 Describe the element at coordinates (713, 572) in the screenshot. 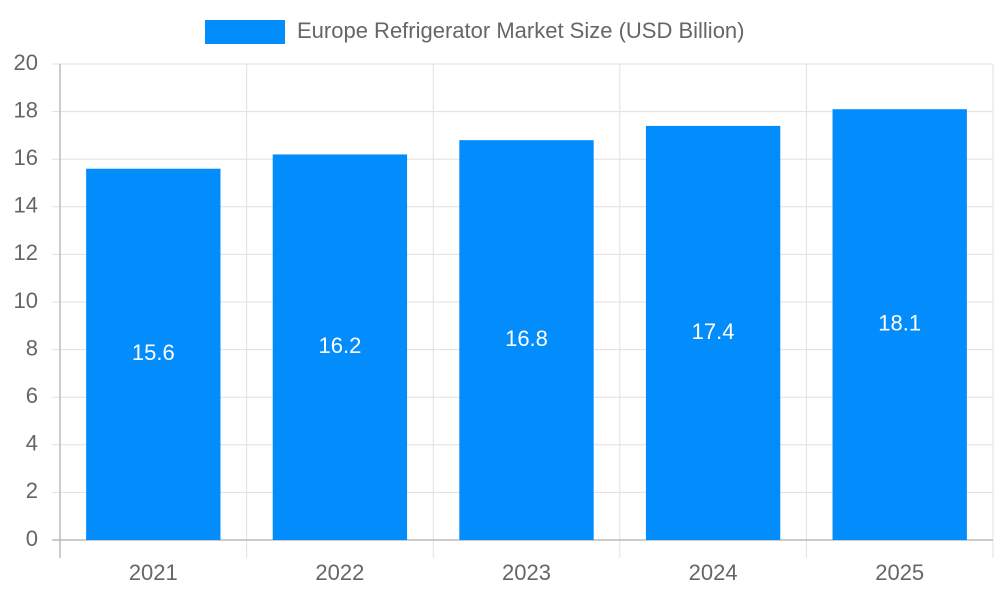

I see `x-tick-label: 2024` at that location.